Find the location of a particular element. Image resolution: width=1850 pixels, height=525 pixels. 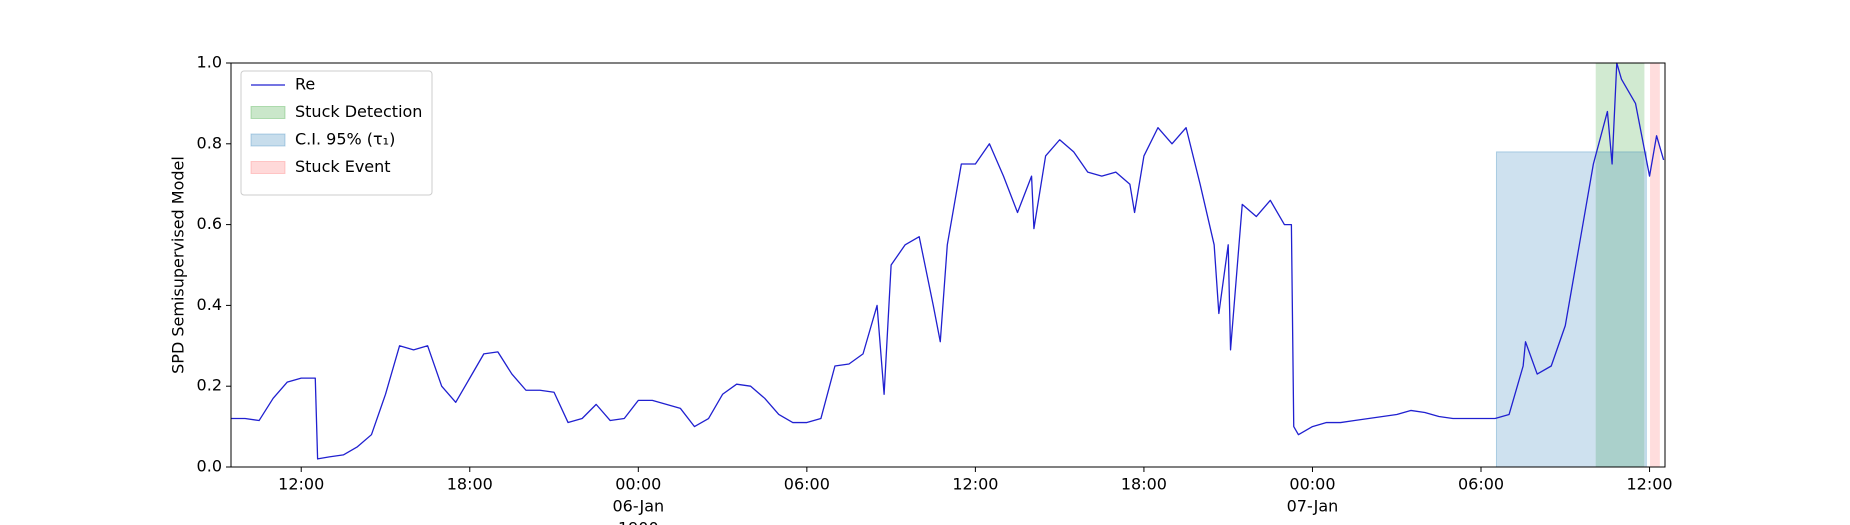

legend-label: C.I. 95% (τ₁) is located at coordinates (345, 139).